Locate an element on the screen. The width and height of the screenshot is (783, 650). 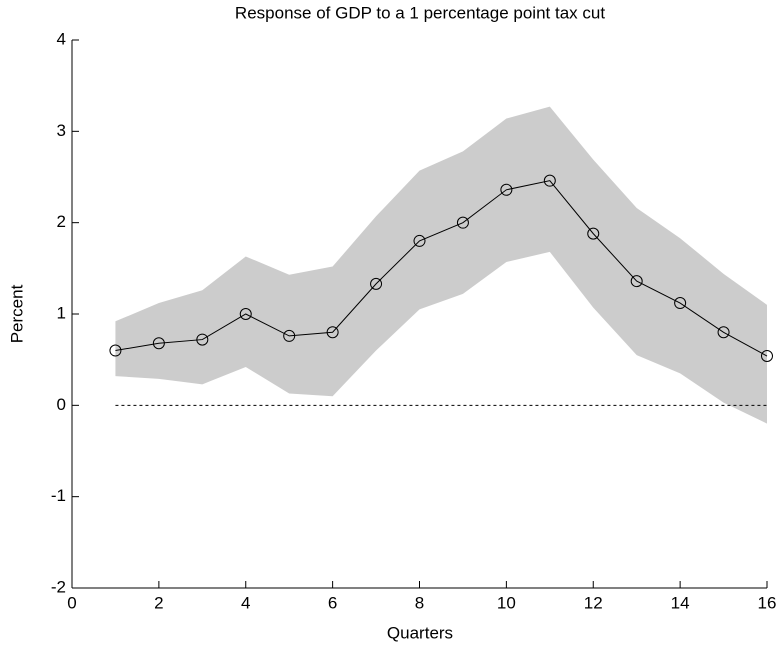
x-tick-label: 10 is located at coordinates (506, 602).